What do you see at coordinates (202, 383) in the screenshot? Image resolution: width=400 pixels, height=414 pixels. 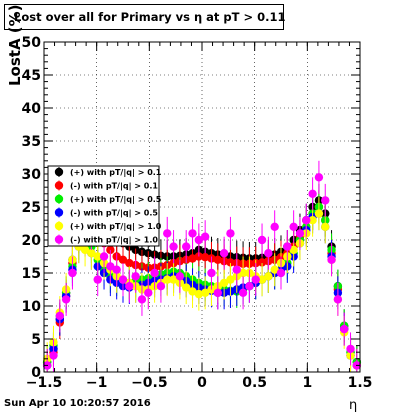 I see `x-tick-label: 0` at bounding box center [202, 383].